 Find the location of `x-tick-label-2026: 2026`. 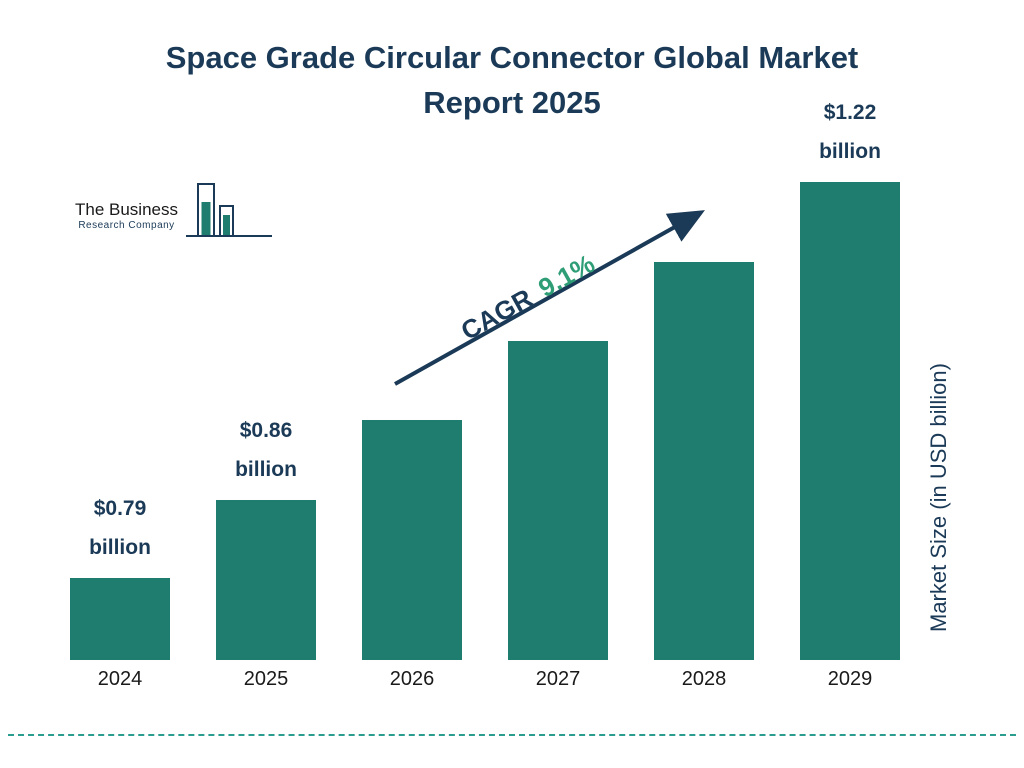

x-tick-label-2026: 2026 is located at coordinates (412, 679).